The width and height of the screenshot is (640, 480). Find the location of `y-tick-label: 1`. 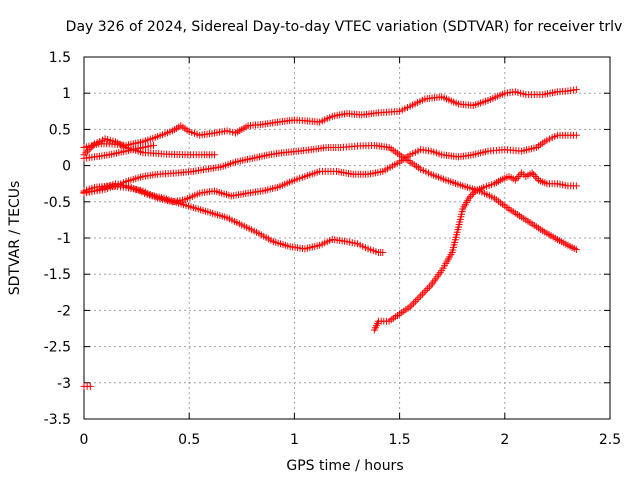

y-tick-label: 1 is located at coordinates (66, 94).